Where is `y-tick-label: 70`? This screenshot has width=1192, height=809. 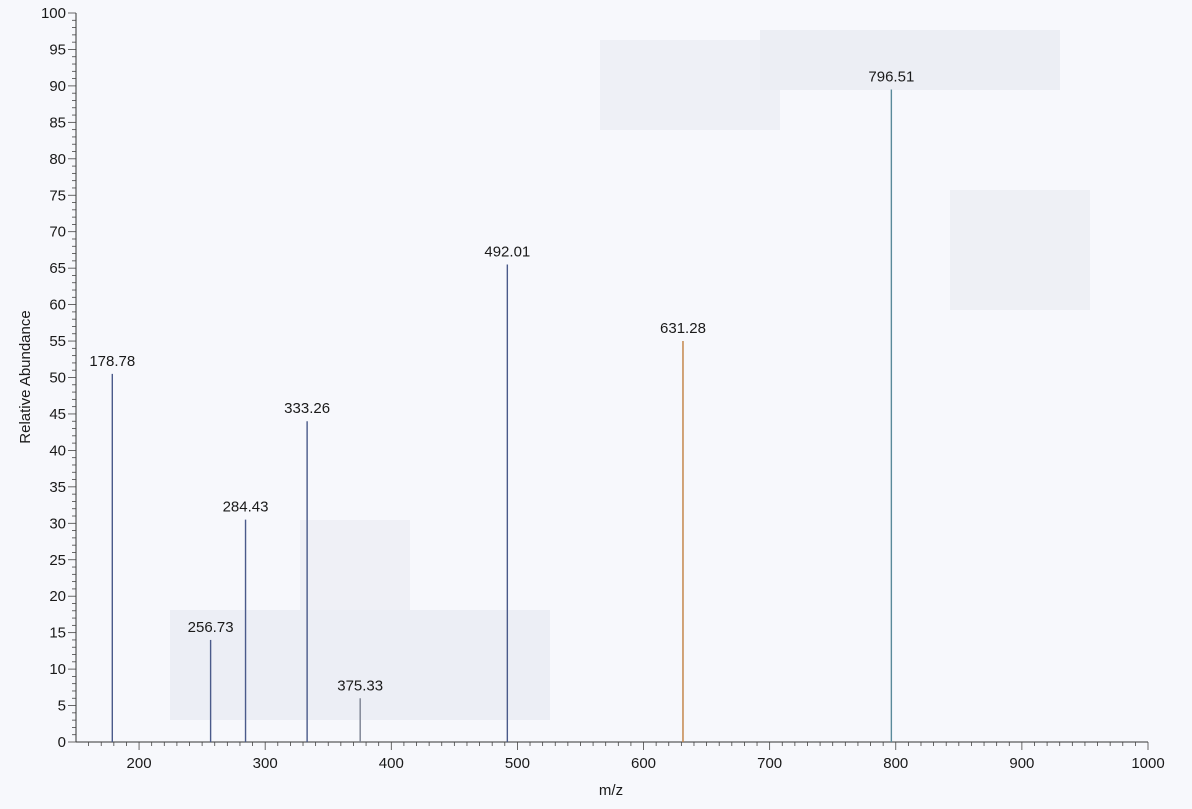
y-tick-label: 70 is located at coordinates (57, 232).